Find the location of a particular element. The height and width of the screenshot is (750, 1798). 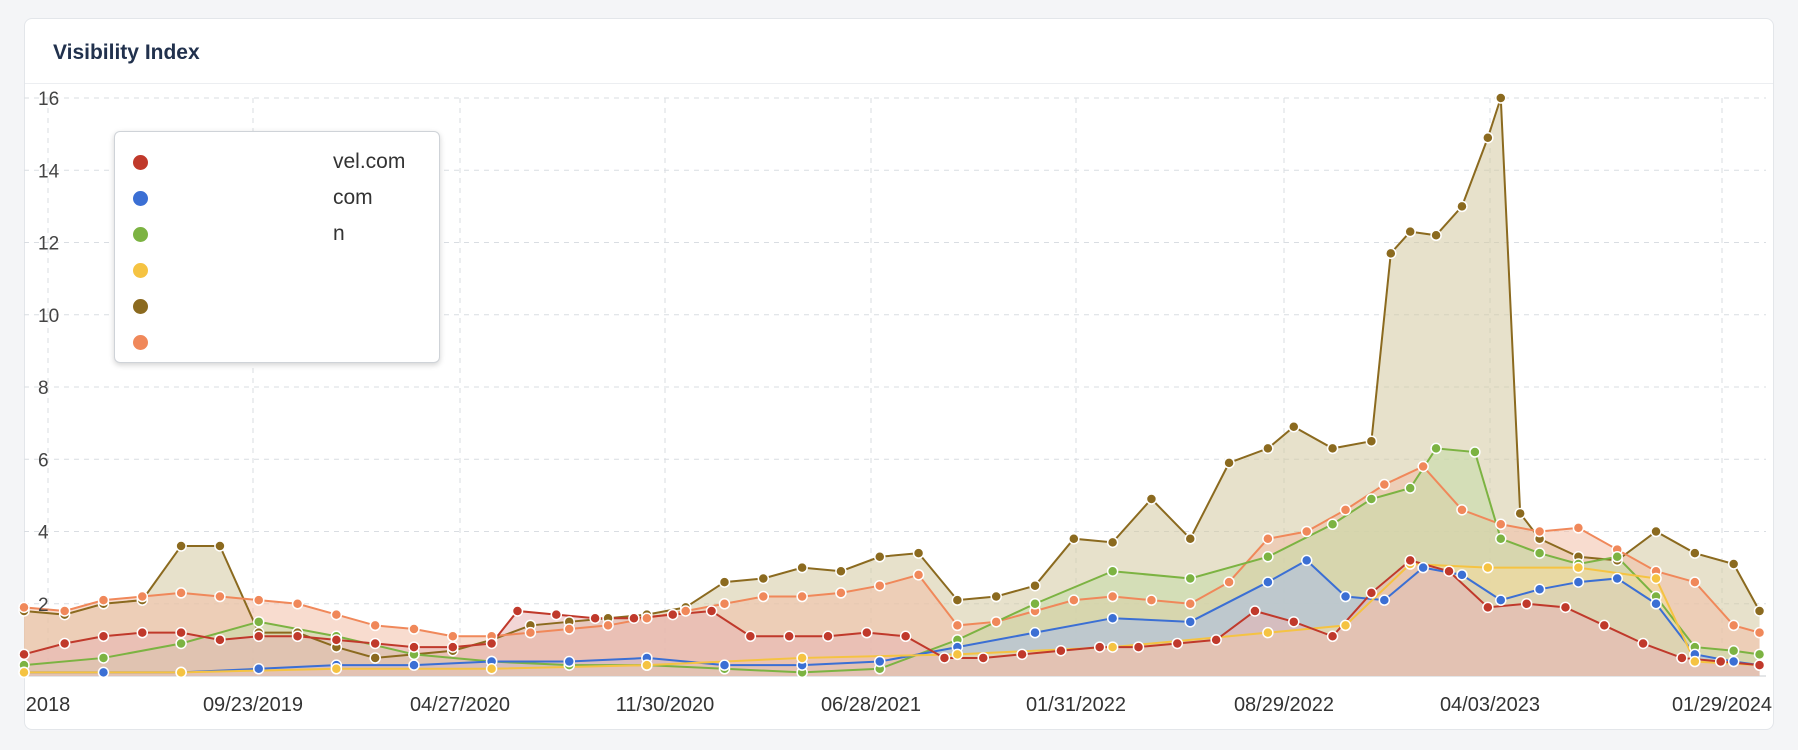

legend-item: n is located at coordinates (277, 234).